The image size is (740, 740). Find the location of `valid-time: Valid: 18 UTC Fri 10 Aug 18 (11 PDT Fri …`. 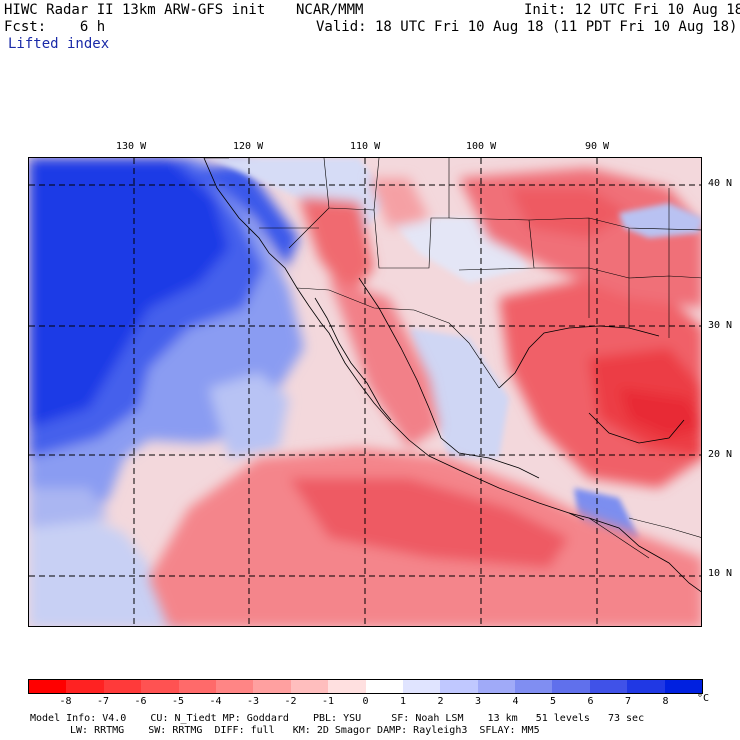

valid-time: Valid: 18 UTC Fri 10 Aug 18 (11 PDT Fri … is located at coordinates (527, 27).